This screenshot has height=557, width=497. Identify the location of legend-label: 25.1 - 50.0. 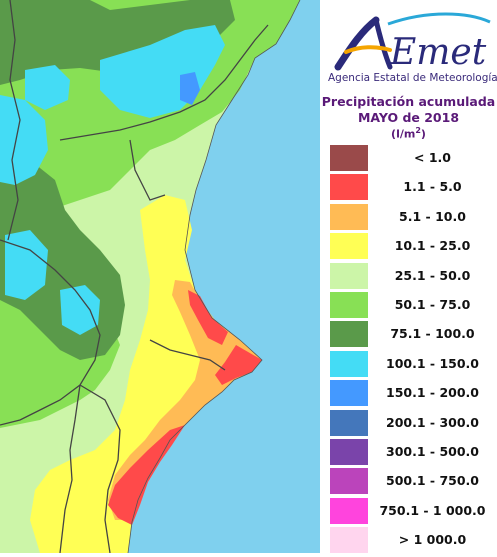
(432, 275).